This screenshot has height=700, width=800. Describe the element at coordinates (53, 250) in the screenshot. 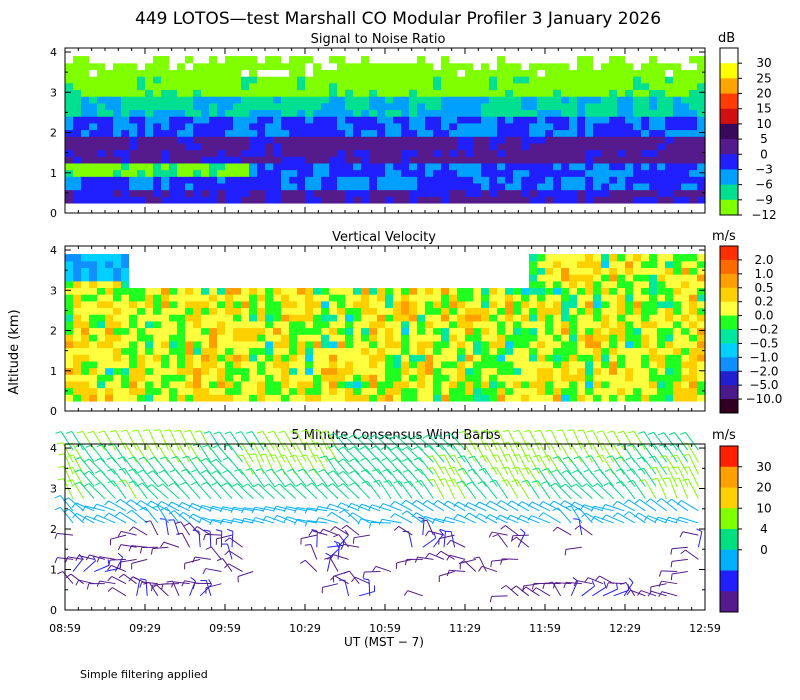

I see `y-tick-label: 4` at that location.